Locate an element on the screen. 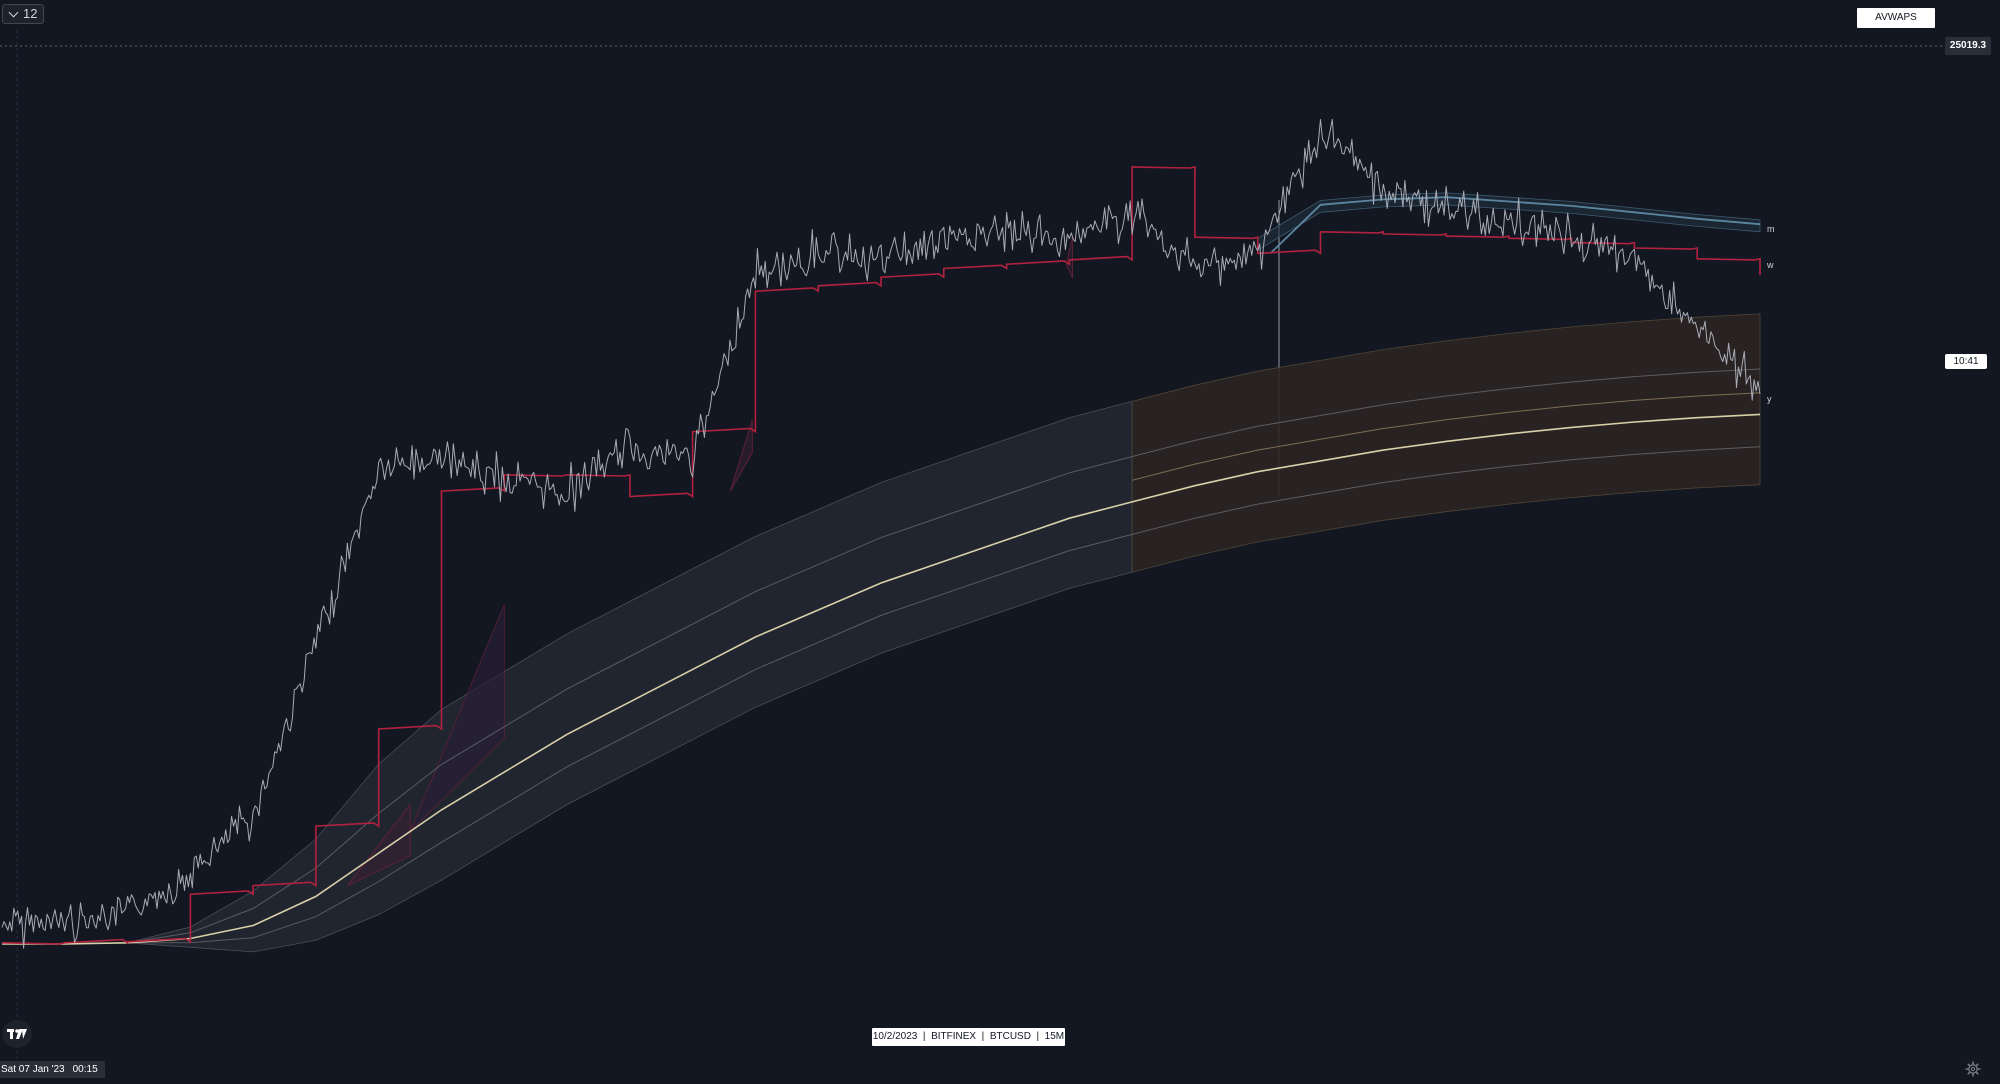 Image resolution: width=2000 pixels, height=1084 pixels. interval-label: 12 is located at coordinates (30, 13).